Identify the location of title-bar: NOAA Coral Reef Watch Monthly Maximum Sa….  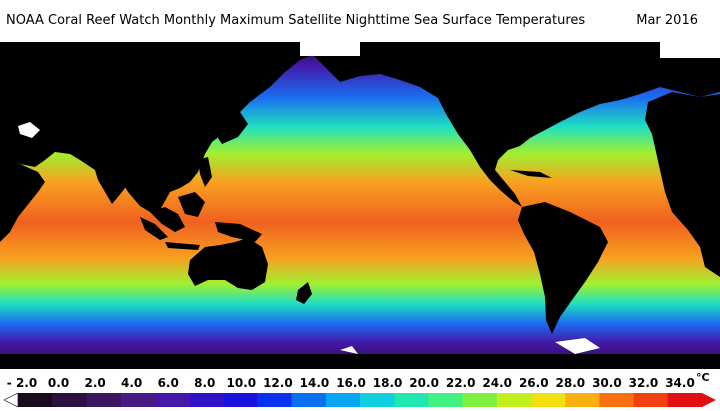
(360, 21).